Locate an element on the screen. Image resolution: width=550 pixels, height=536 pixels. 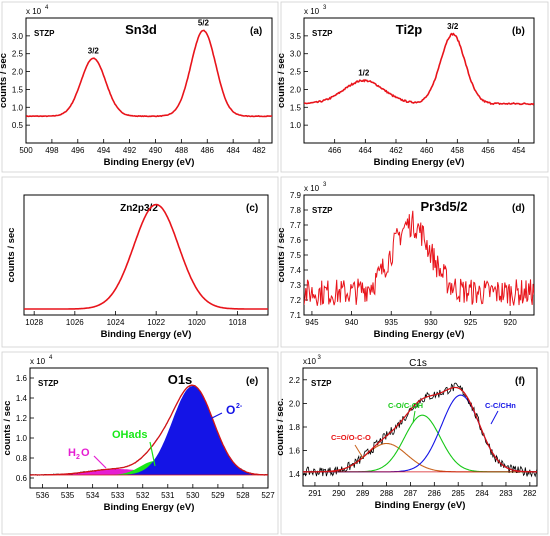
panel-letter: (f) is located at coordinates (520, 381).